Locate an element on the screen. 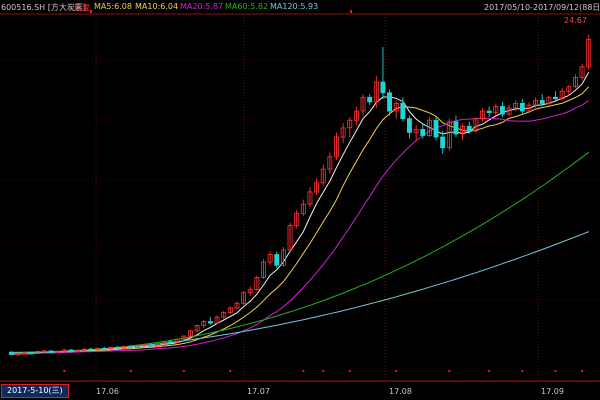 This screenshot has width=600, height=400. tick-label-jul: 17.07 is located at coordinates (258, 391).